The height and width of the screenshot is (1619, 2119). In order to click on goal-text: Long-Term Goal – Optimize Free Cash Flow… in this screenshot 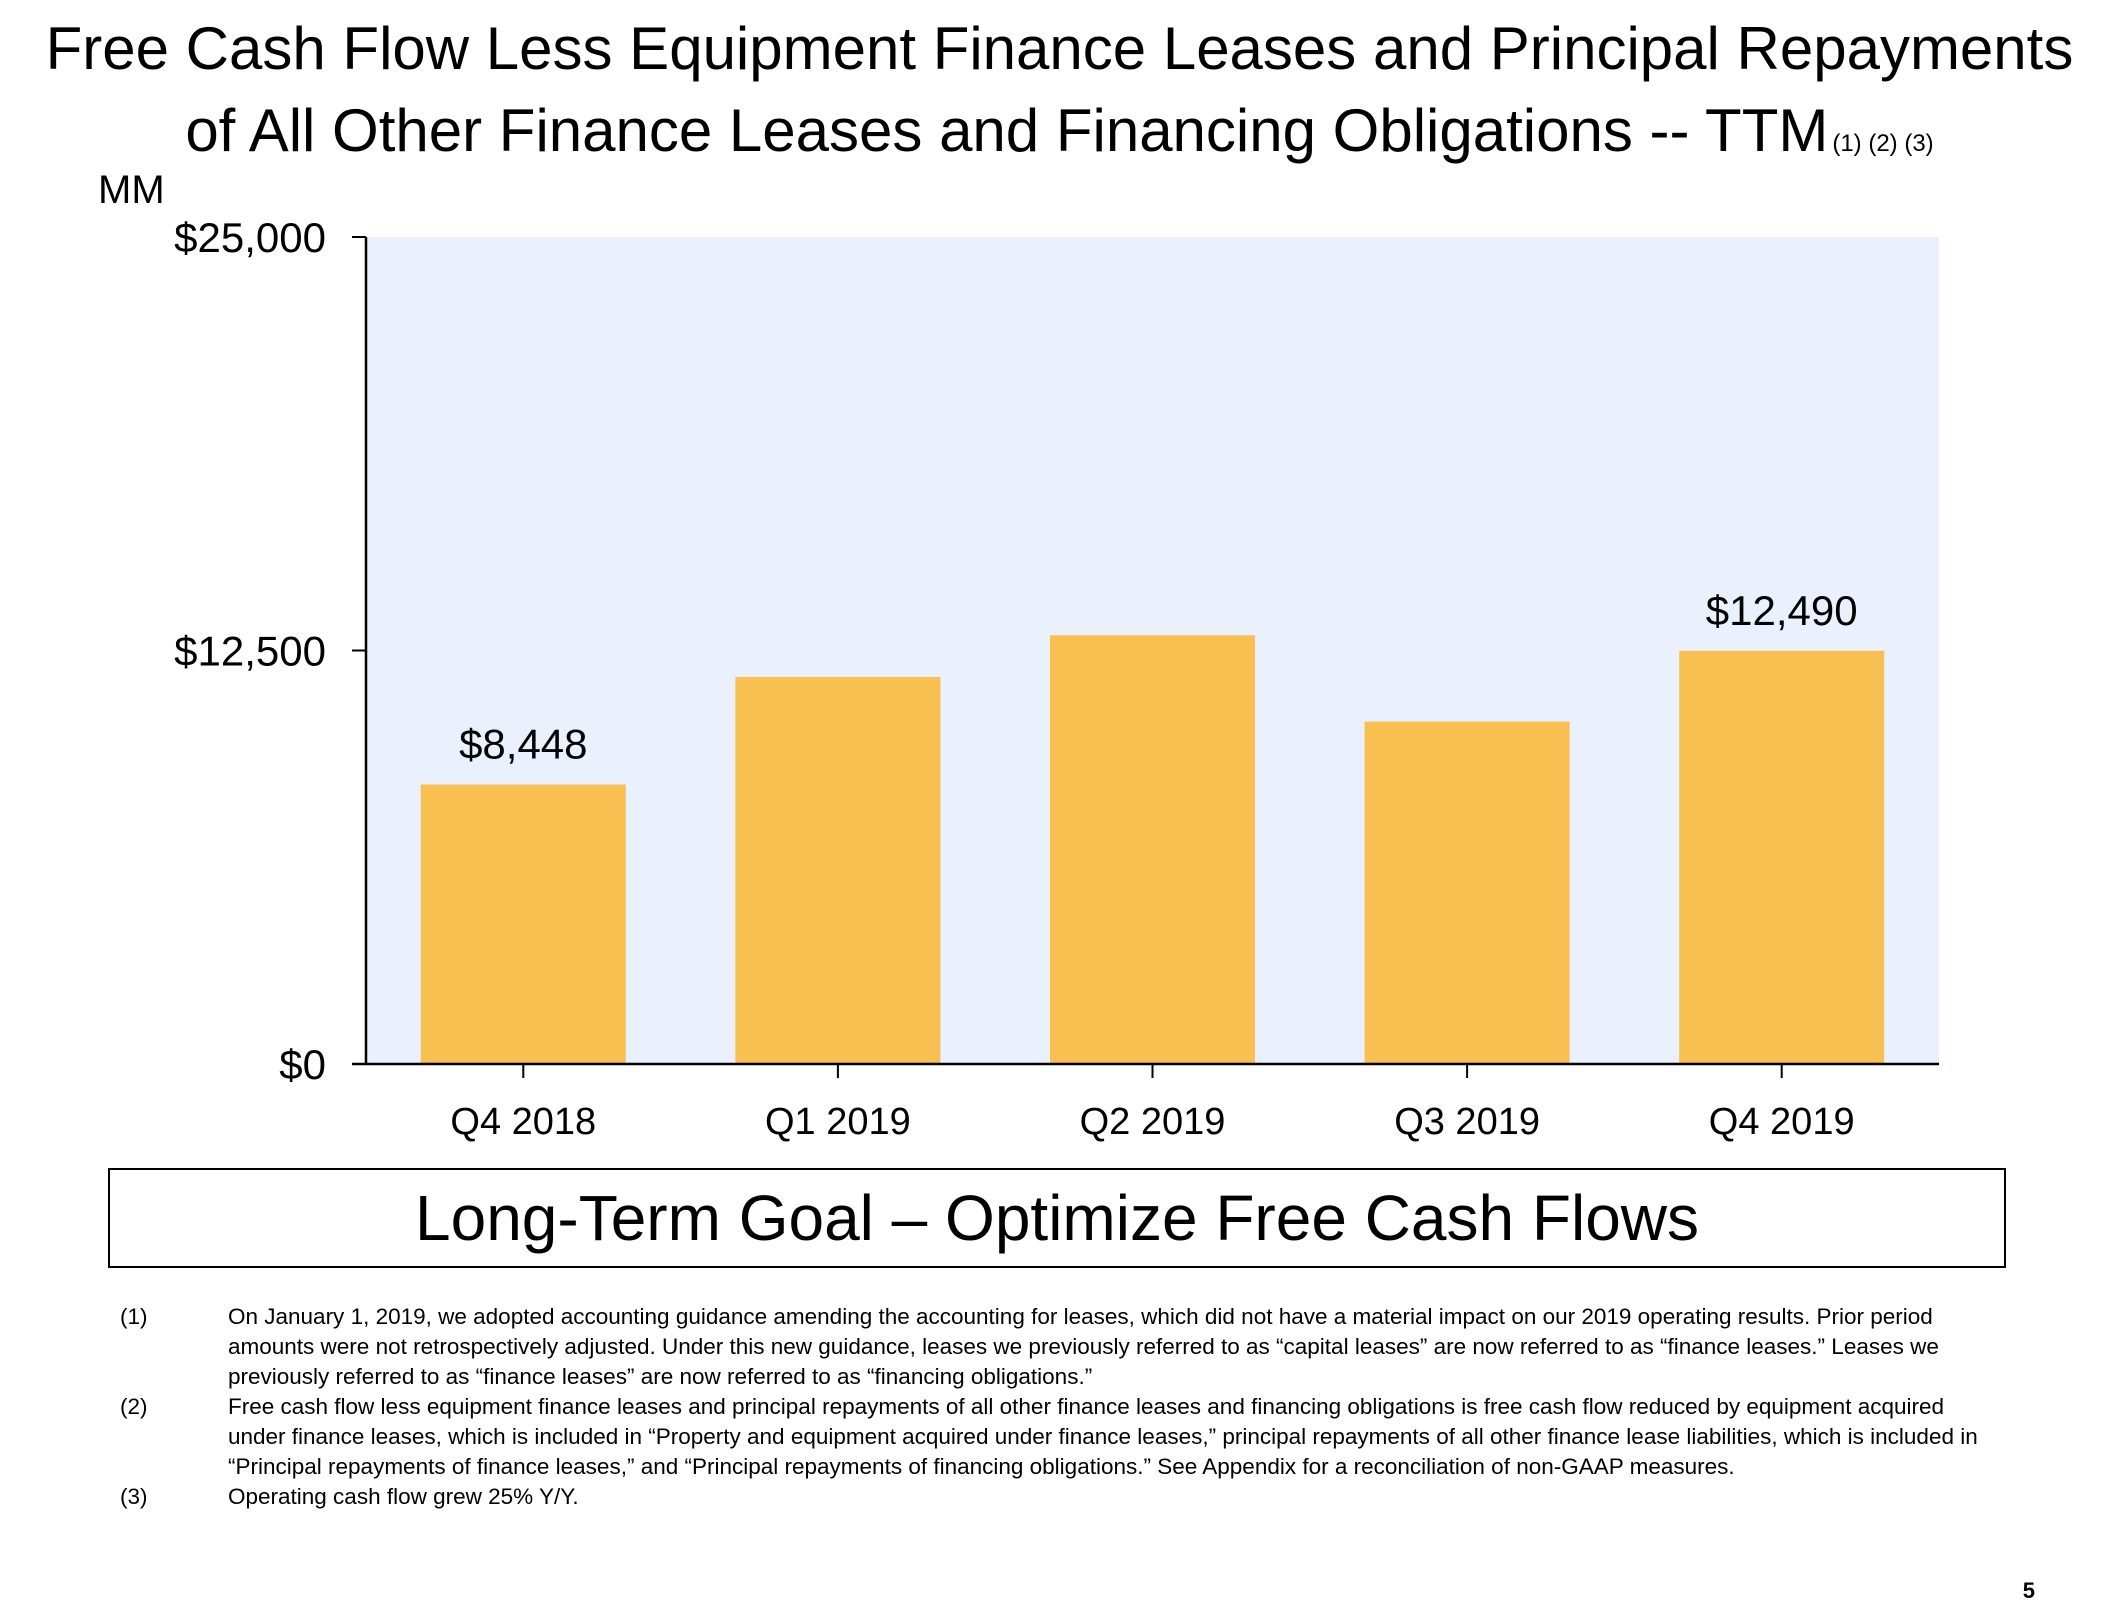, I will do `click(1057, 1218)`.